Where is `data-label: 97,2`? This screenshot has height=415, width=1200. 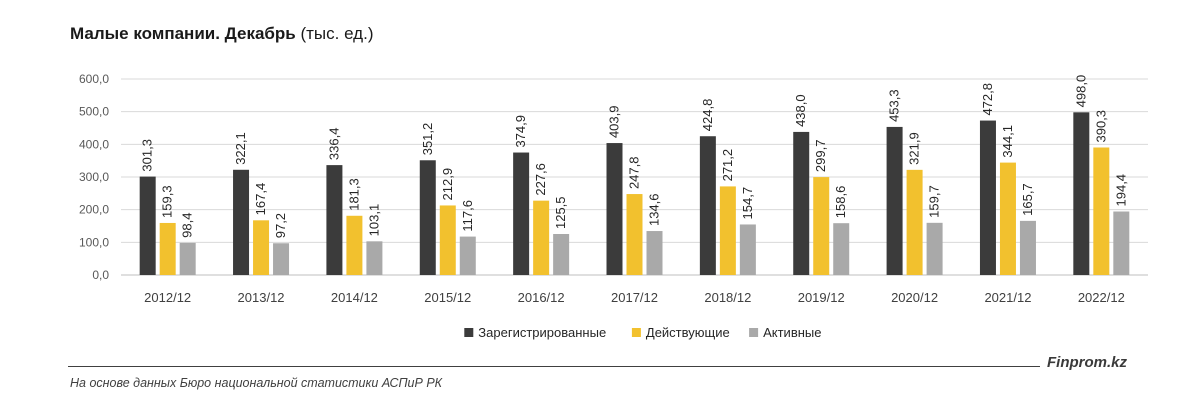 data-label: 97,2 is located at coordinates (280, 225).